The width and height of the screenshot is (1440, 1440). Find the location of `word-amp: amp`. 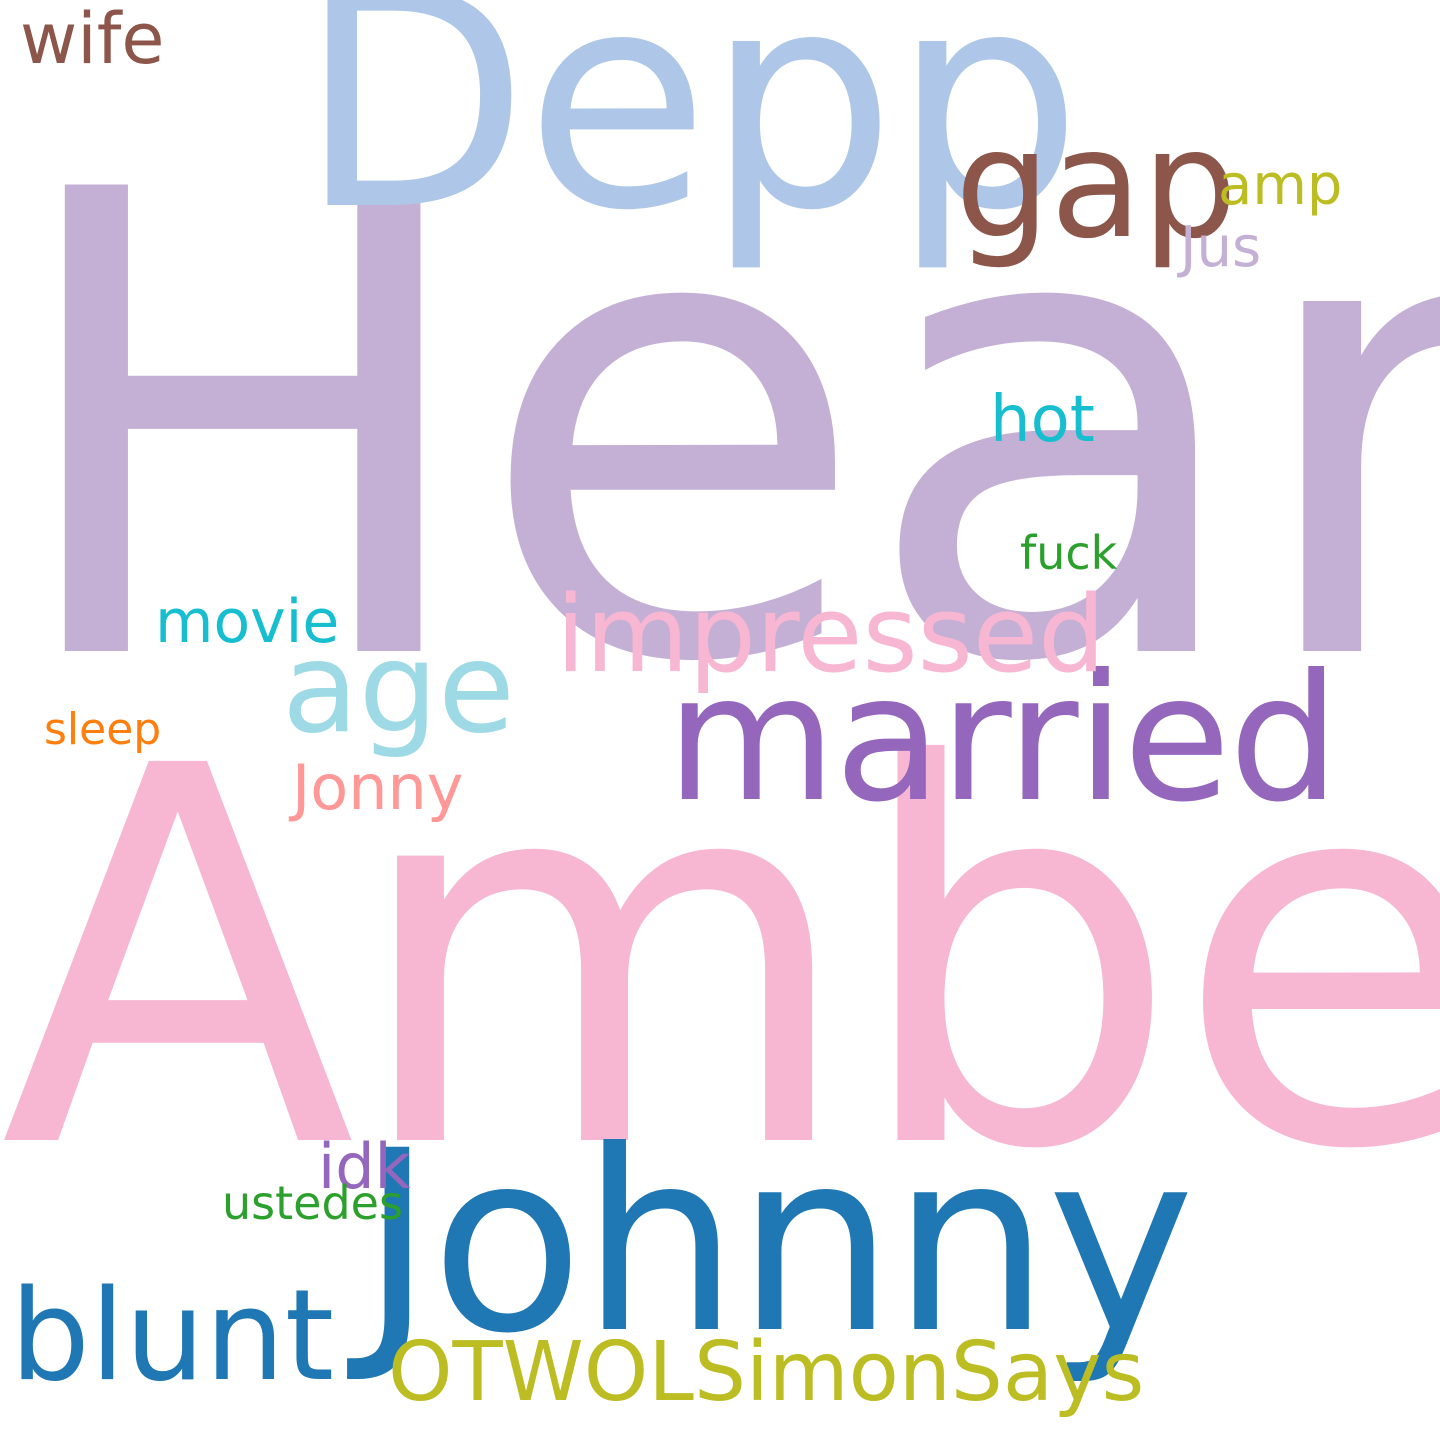

word-amp: amp is located at coordinates (1280, 185).